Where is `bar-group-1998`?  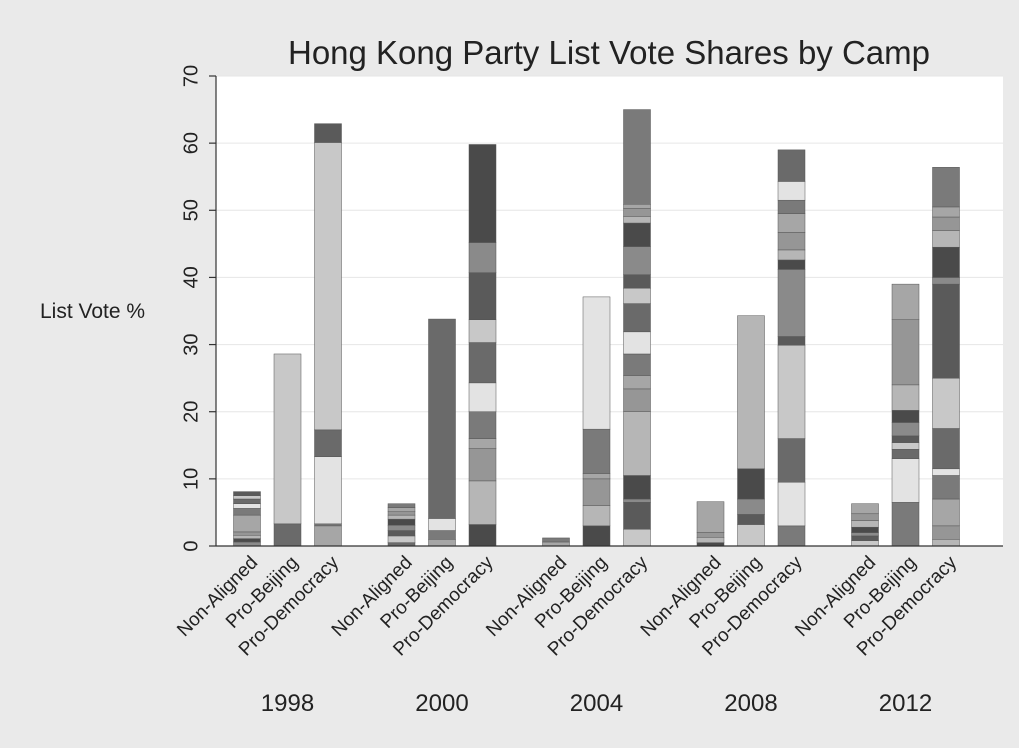
bar-group-1998 is located at coordinates (287, 335).